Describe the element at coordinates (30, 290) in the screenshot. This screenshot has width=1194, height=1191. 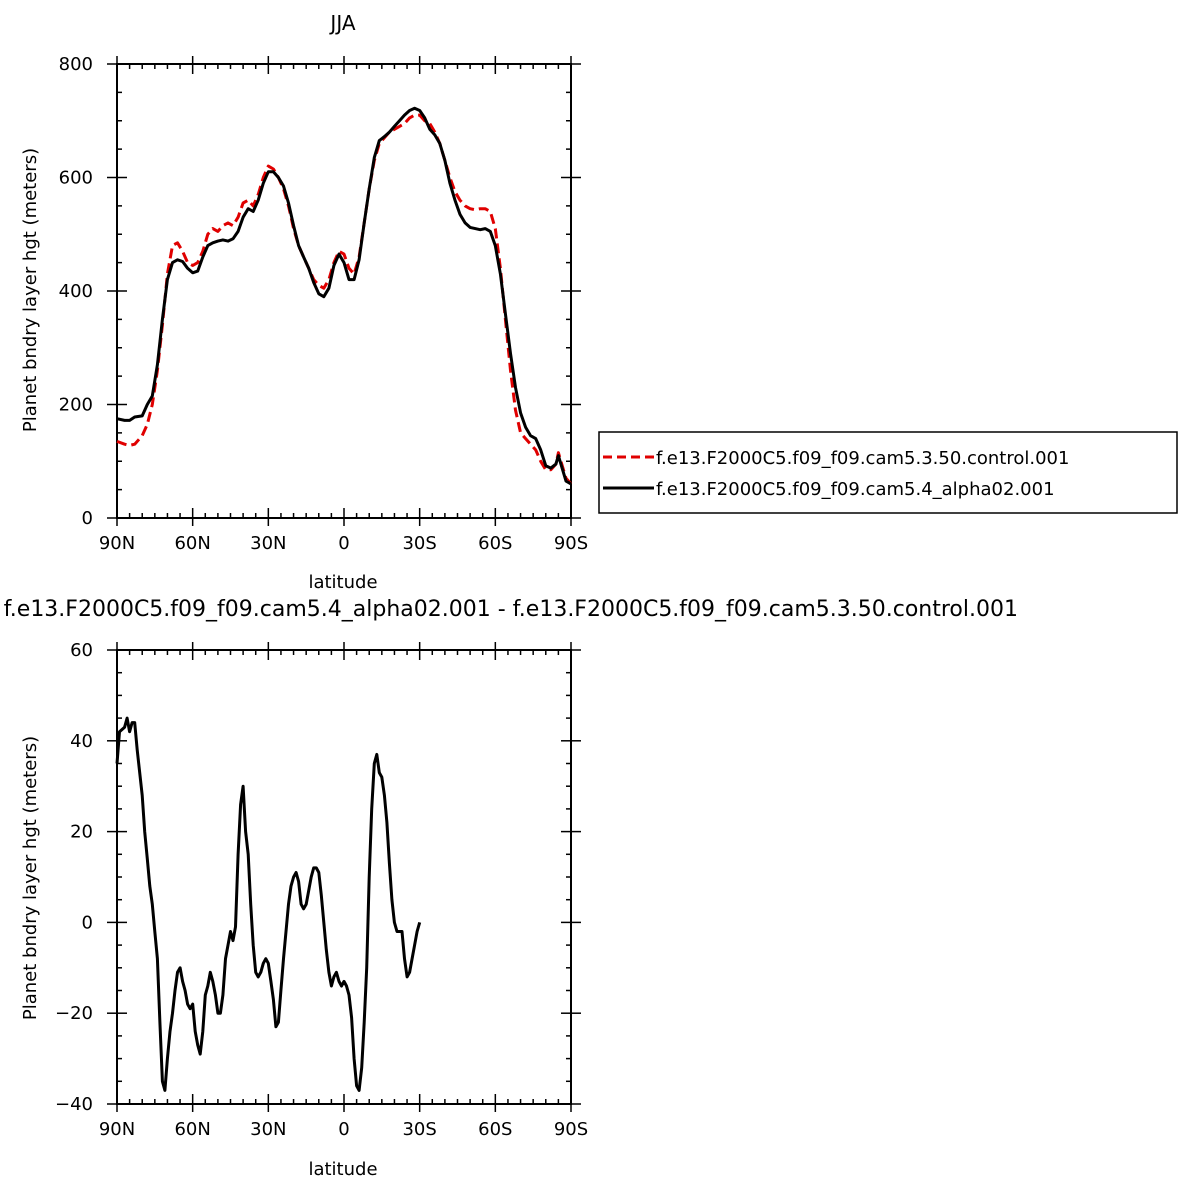
I see `top-y-axis-label: Planet bndry layer hgt (meters)` at that location.